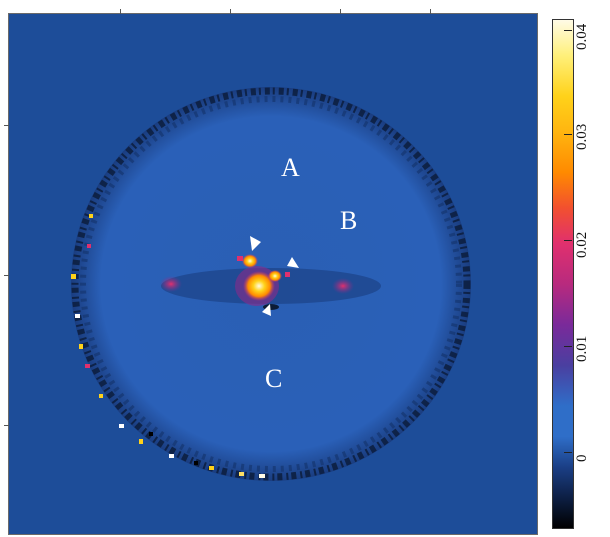  What do you see at coordinates (582, 36) in the screenshot?
I see `colorbar-label-0.04: 0.04` at bounding box center [582, 36].